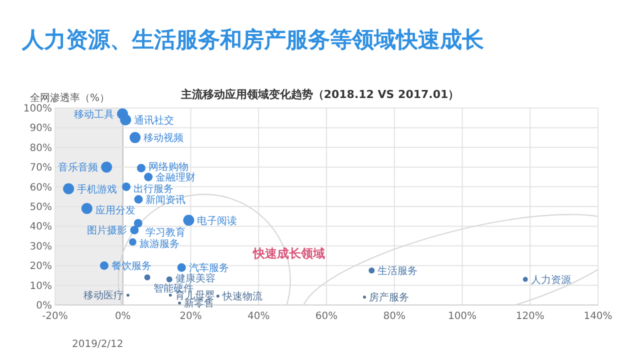  What do you see at coordinates (208, 268) in the screenshot?
I see `series-label: 汽车服务` at bounding box center [208, 268].